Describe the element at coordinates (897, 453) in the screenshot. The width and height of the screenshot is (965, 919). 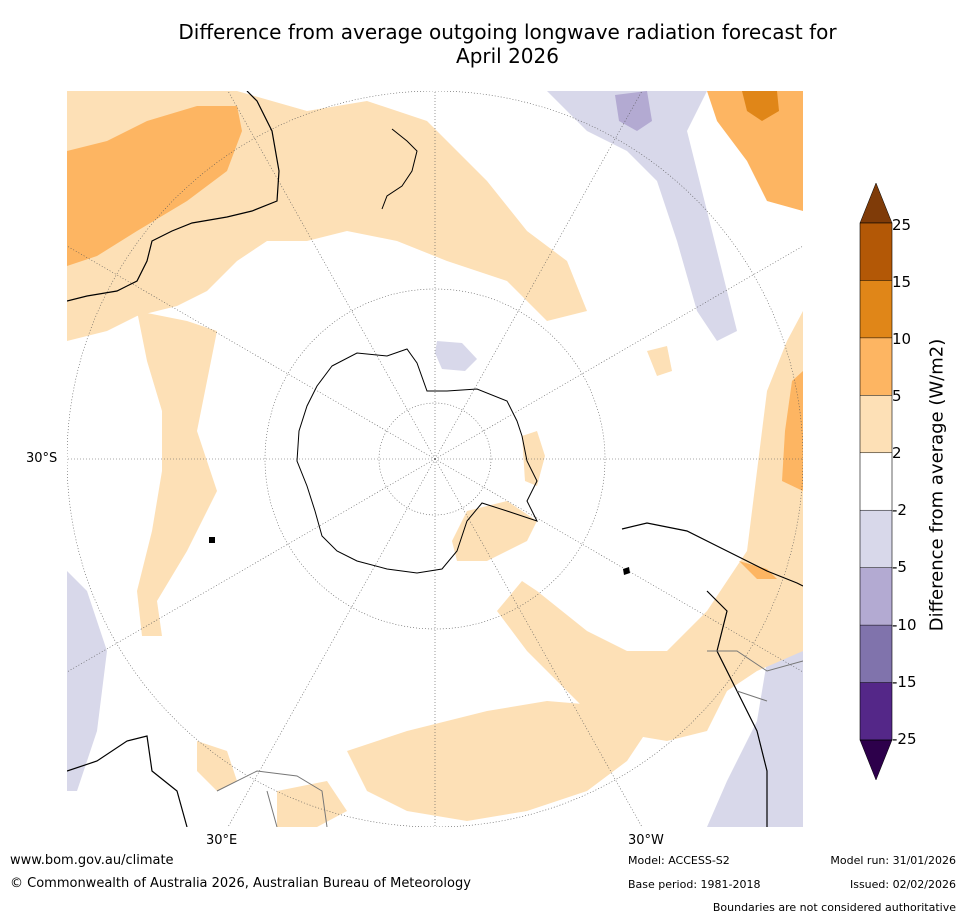
I see `colorbar-tick-2: 2` at that location.